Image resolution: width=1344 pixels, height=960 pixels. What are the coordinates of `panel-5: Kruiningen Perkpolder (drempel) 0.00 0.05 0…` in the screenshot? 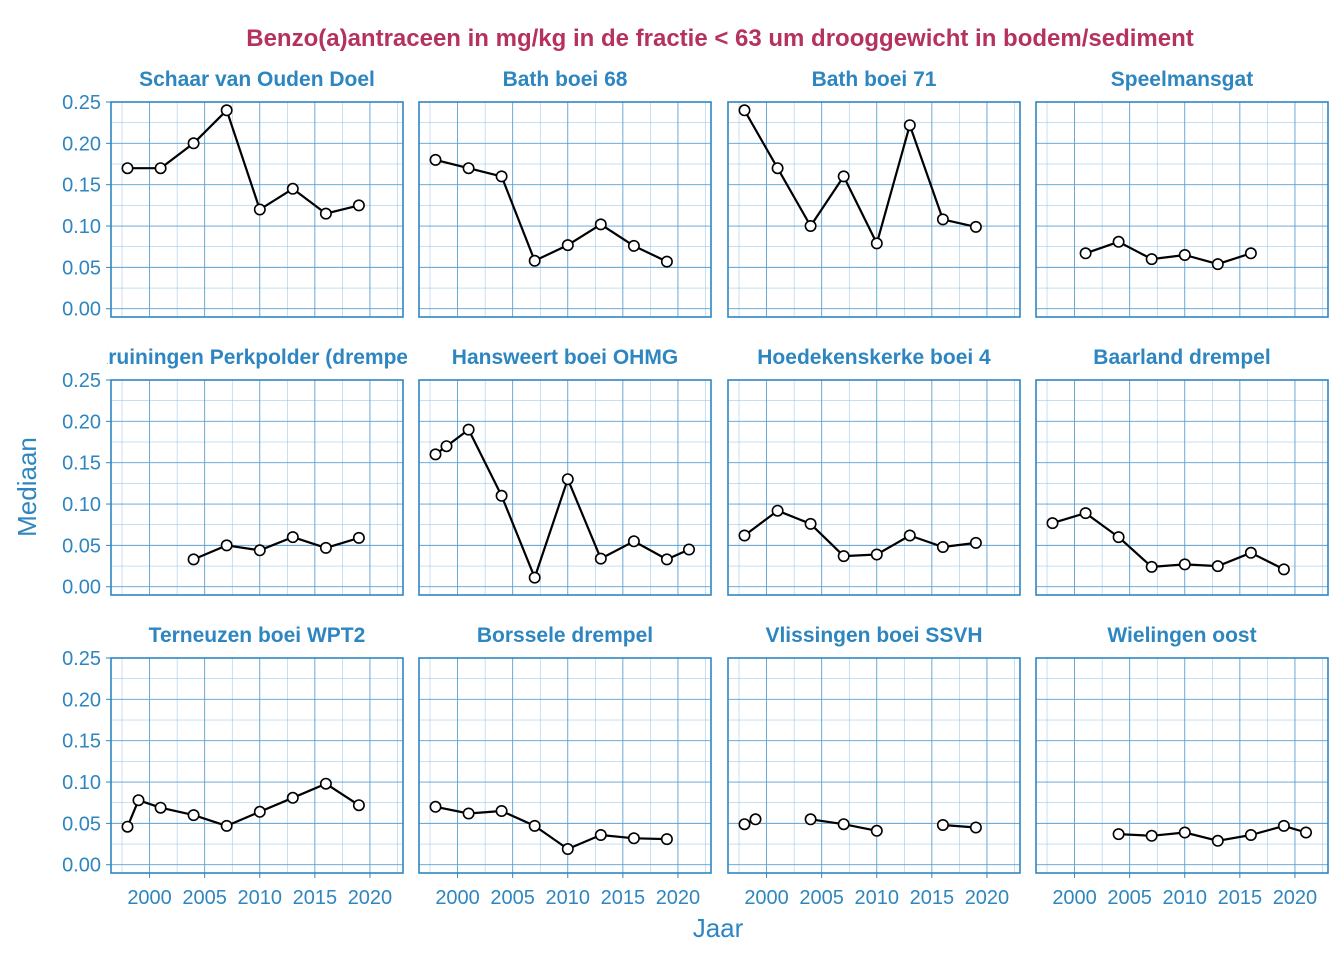 It's located at (241, 472).